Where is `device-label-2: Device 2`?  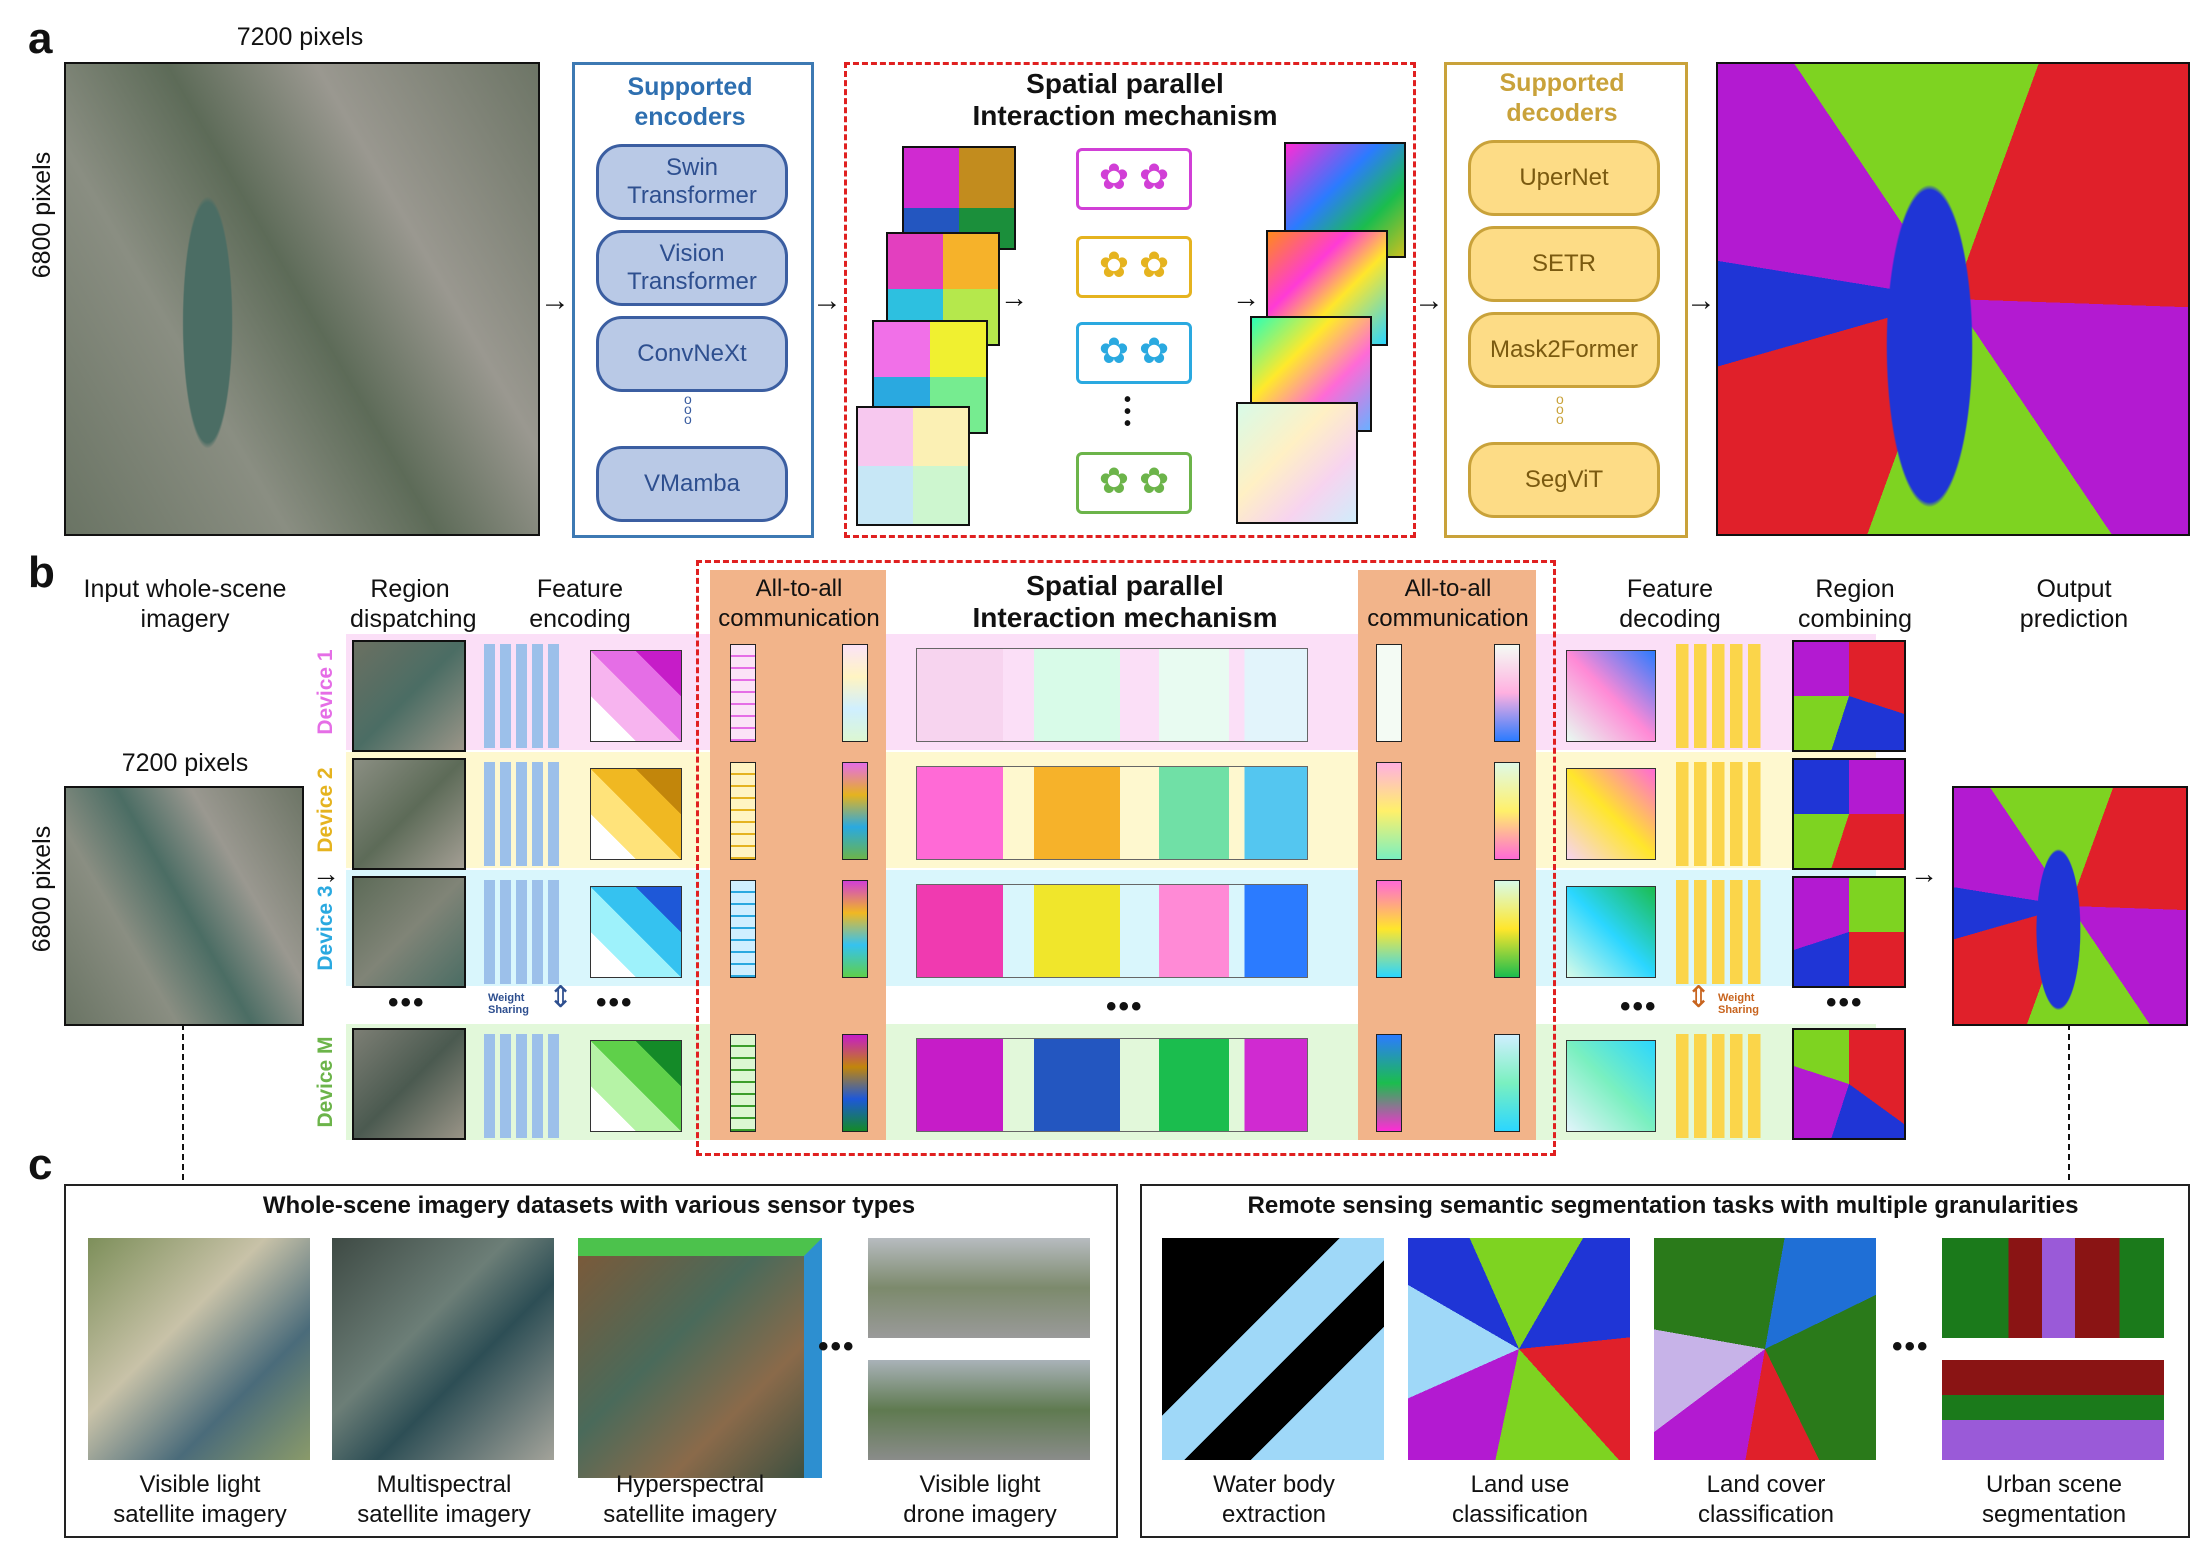
device-label-2: Device 2 is located at coordinates (325, 810).